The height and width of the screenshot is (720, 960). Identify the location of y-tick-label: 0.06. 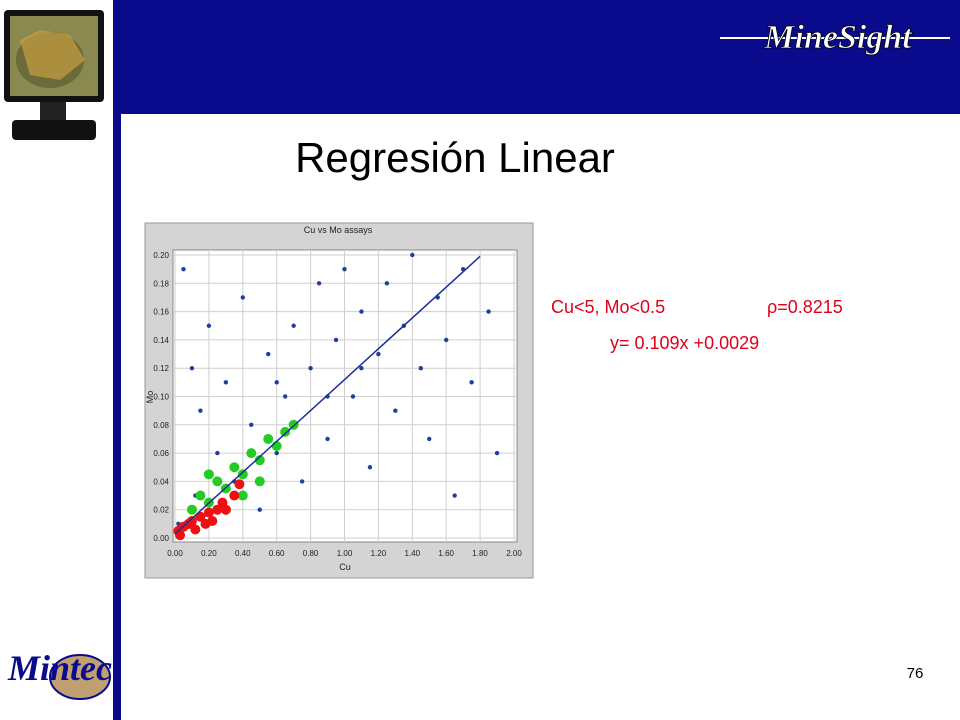
(161, 453).